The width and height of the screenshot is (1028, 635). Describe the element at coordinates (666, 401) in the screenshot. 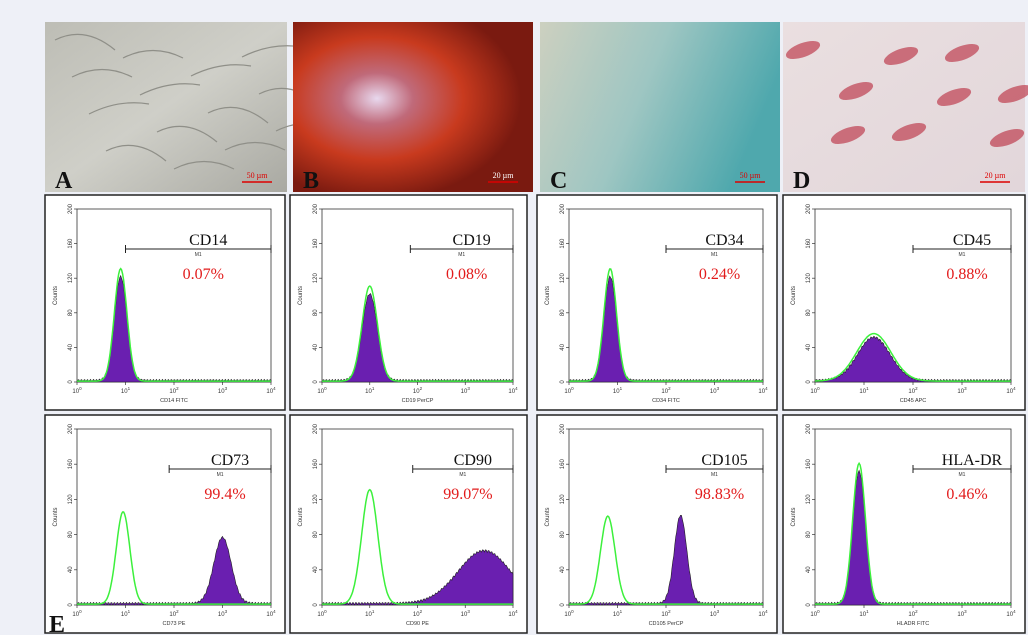

I see `x-axis-label: CD34 FITC` at that location.